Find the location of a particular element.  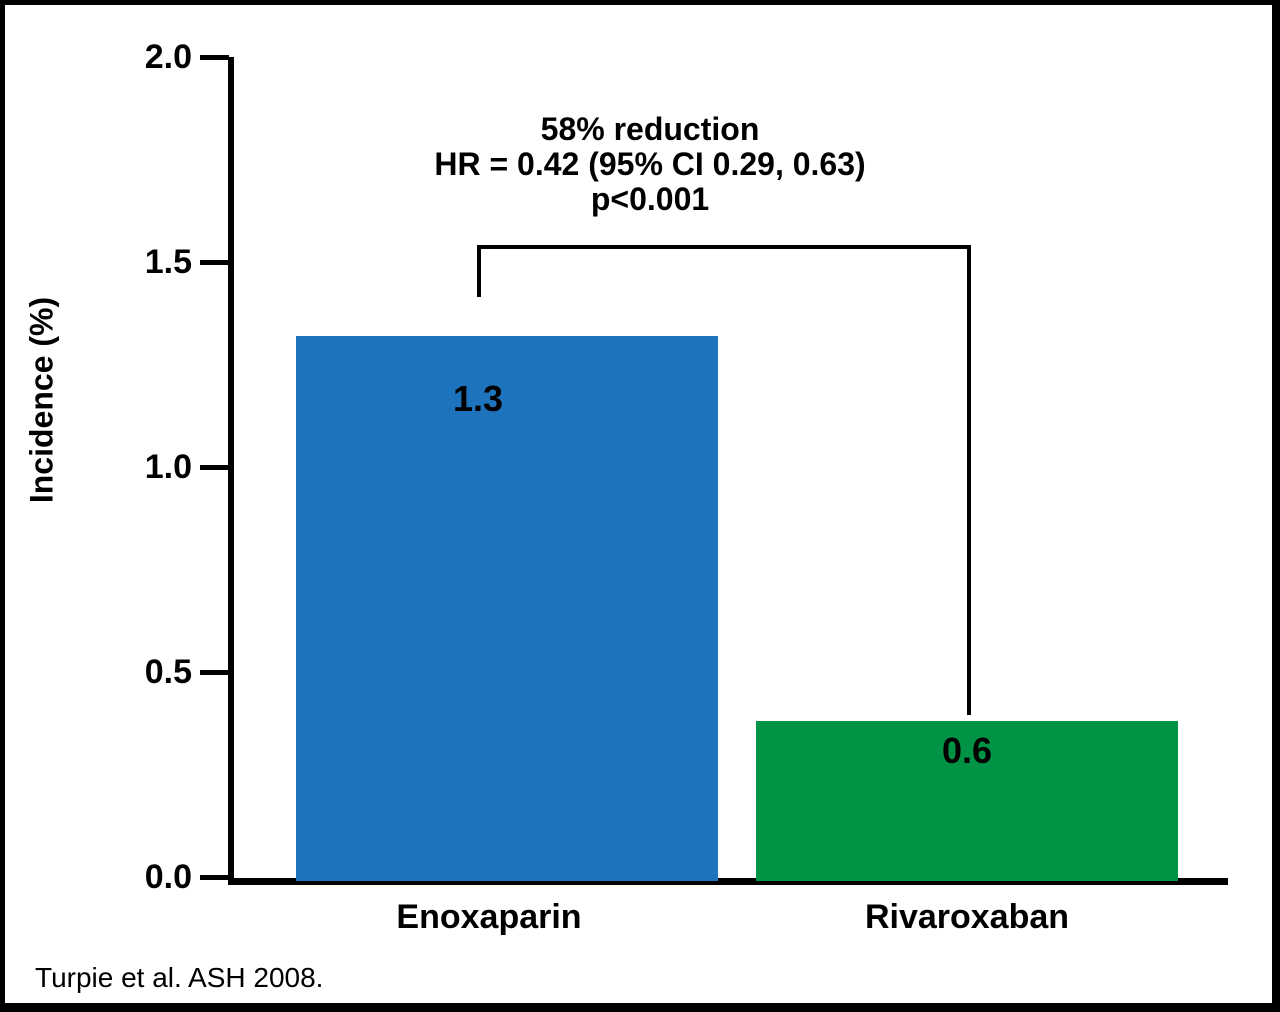

stat-annotation-hr: HR = 0.42 (95% CI 0.29, 0.63) is located at coordinates (650, 164).